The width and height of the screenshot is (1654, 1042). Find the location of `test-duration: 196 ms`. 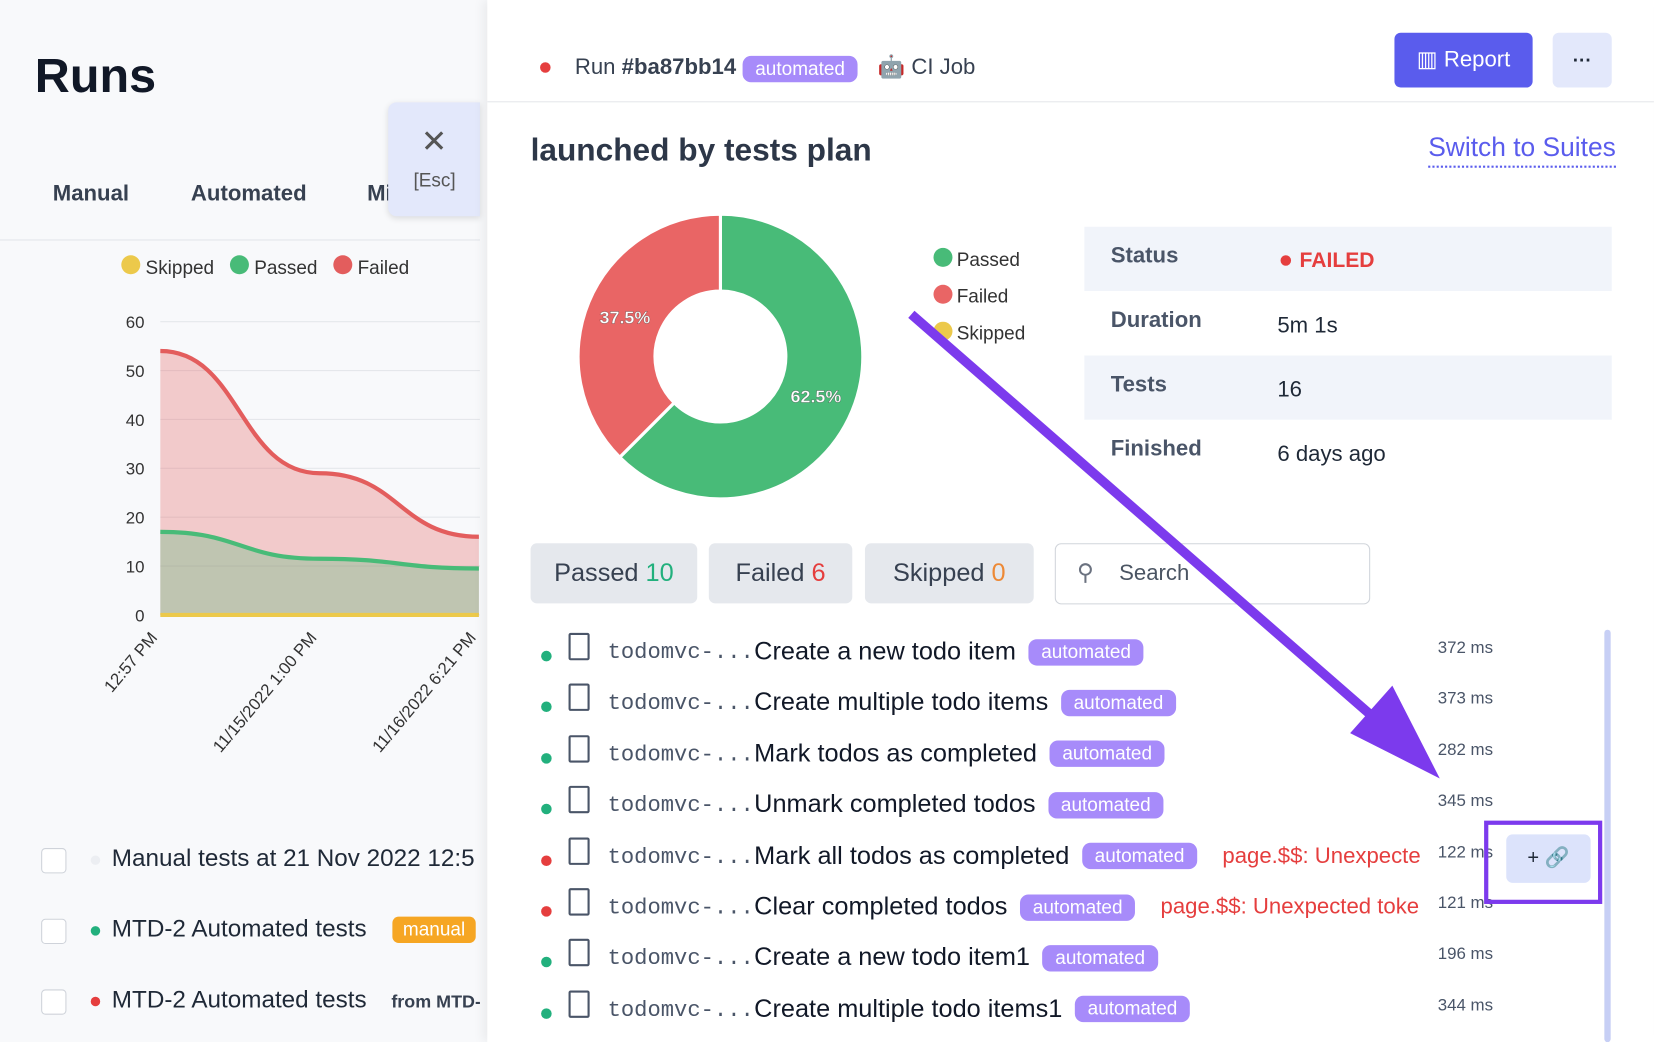

test-duration: 196 ms is located at coordinates (1465, 954).